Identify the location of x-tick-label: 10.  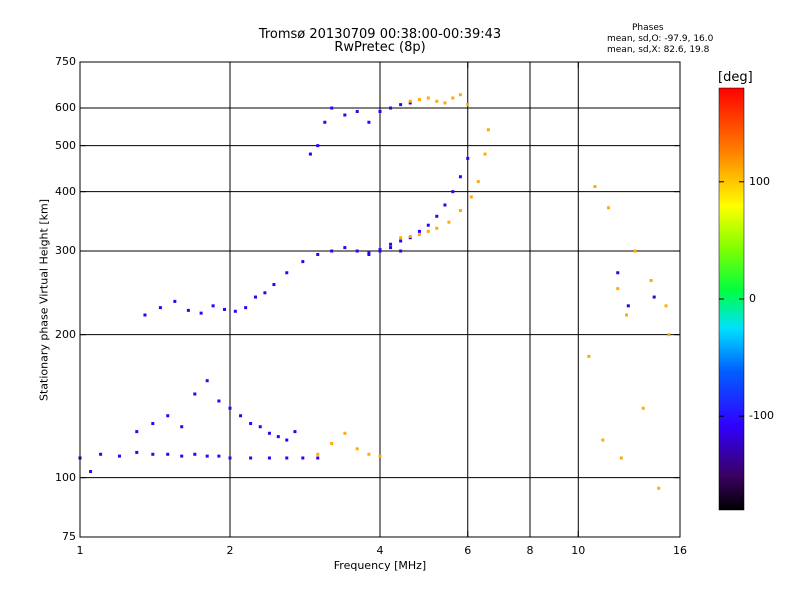
(578, 550).